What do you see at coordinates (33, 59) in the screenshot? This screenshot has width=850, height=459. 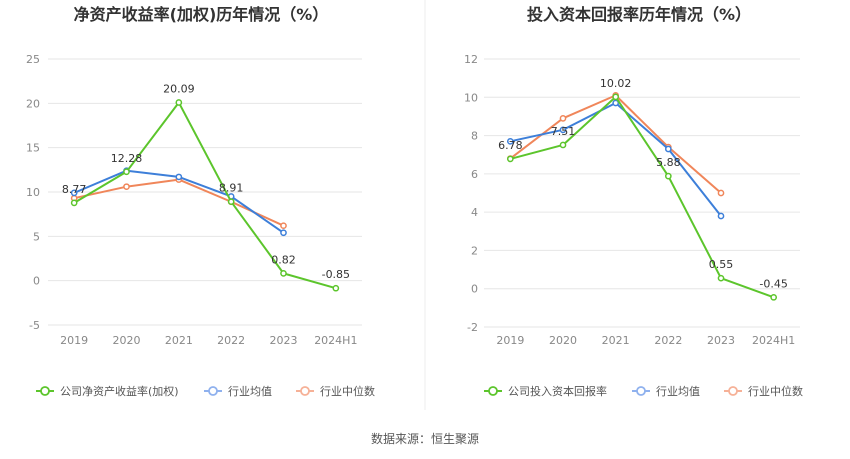 I see `y-tick-label: 25` at bounding box center [33, 59].